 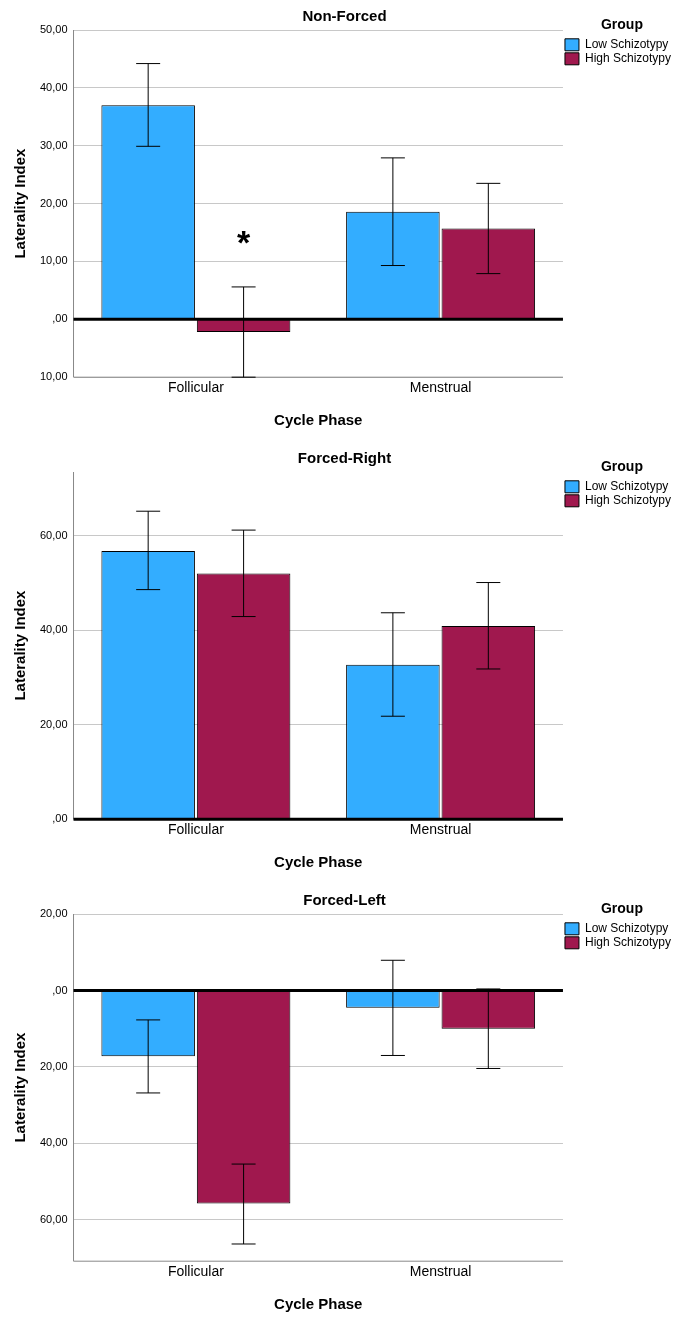 What do you see at coordinates (54, 29) in the screenshot?
I see `y-tick-label: 50,00` at bounding box center [54, 29].